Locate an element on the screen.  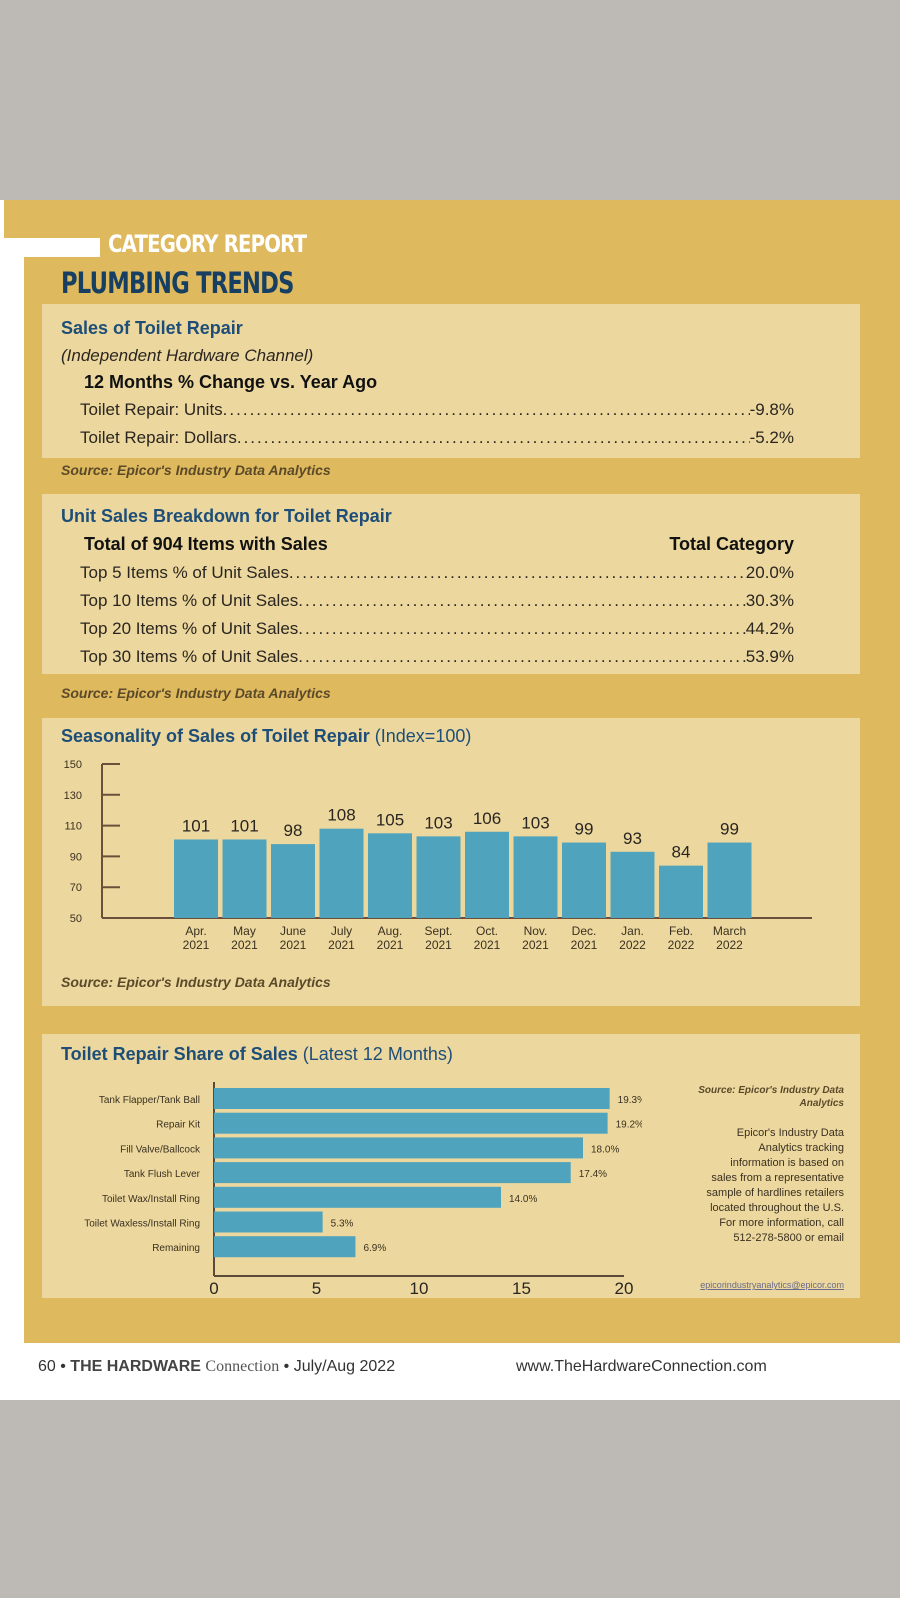
category-label: Repair Kit is located at coordinates (178, 1125).